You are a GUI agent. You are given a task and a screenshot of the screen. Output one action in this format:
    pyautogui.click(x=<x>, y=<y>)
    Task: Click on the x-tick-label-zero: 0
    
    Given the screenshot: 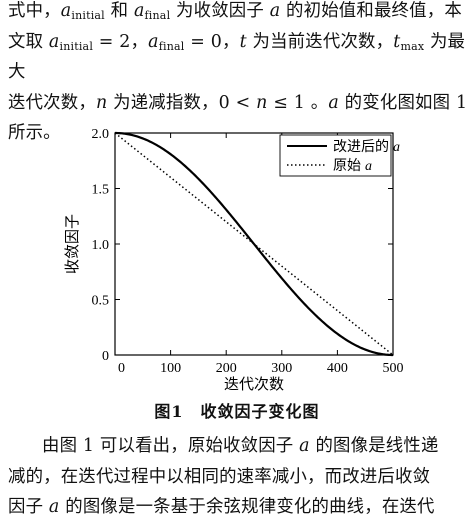 What is the action you would take?
    pyautogui.click(x=121, y=368)
    